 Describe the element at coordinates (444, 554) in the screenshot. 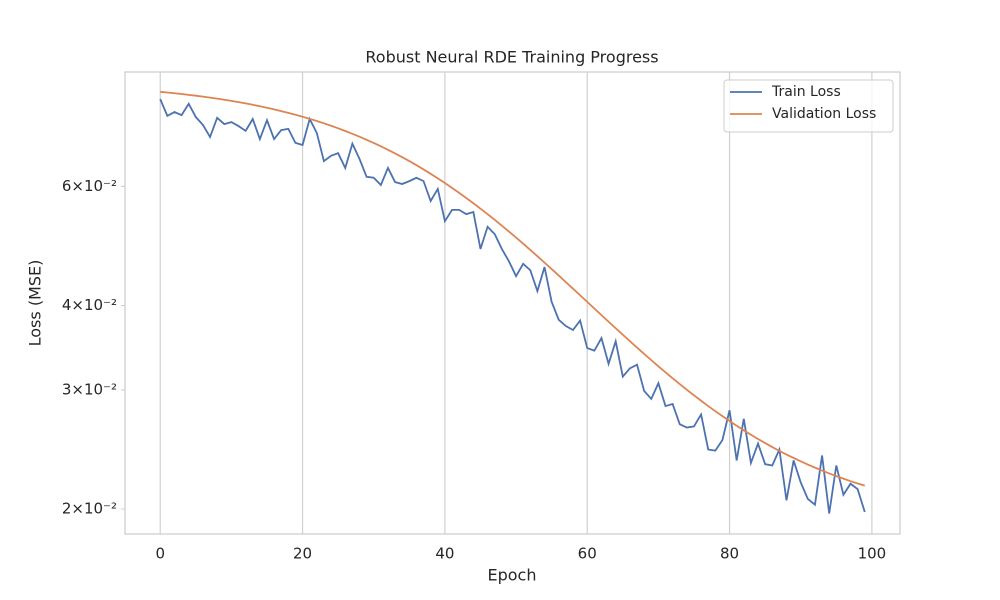

I see `x-tick-label: 40` at that location.